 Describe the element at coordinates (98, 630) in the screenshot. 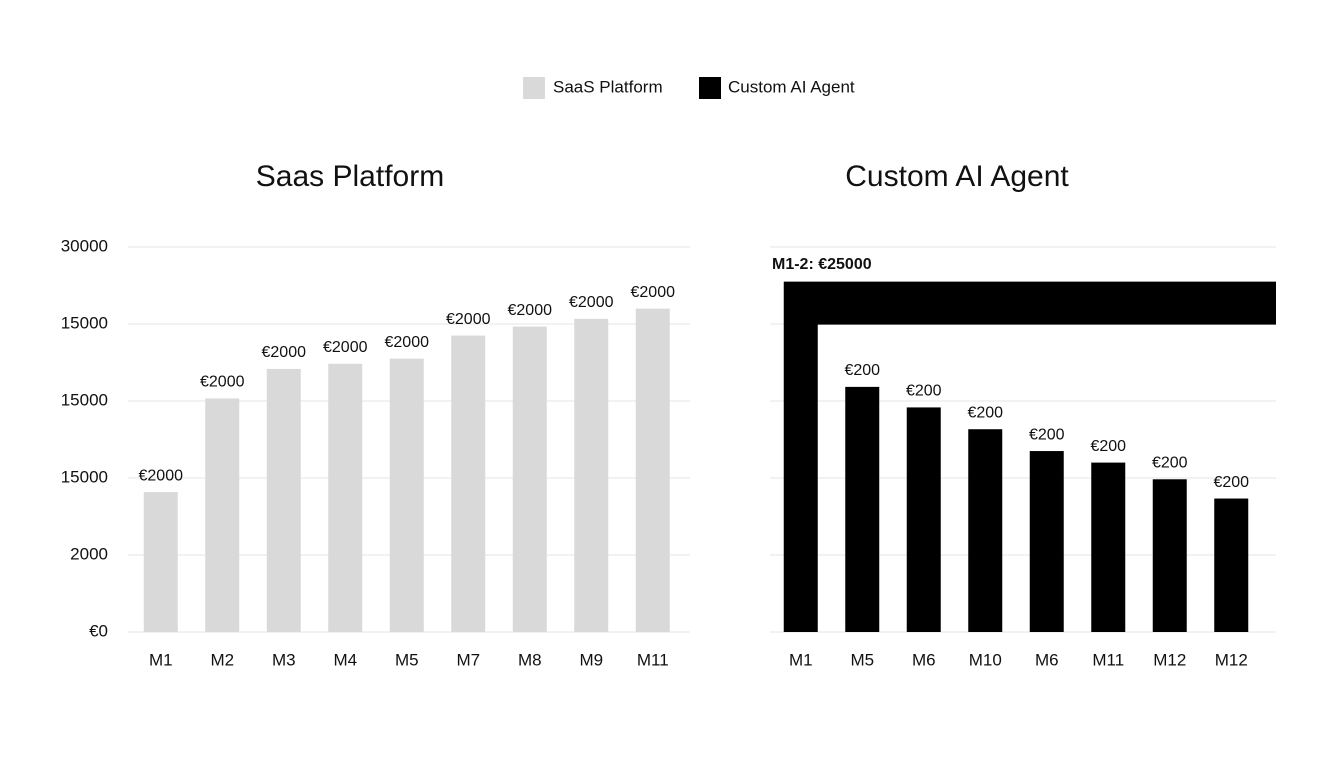

I see `y-tick-label: €0` at that location.